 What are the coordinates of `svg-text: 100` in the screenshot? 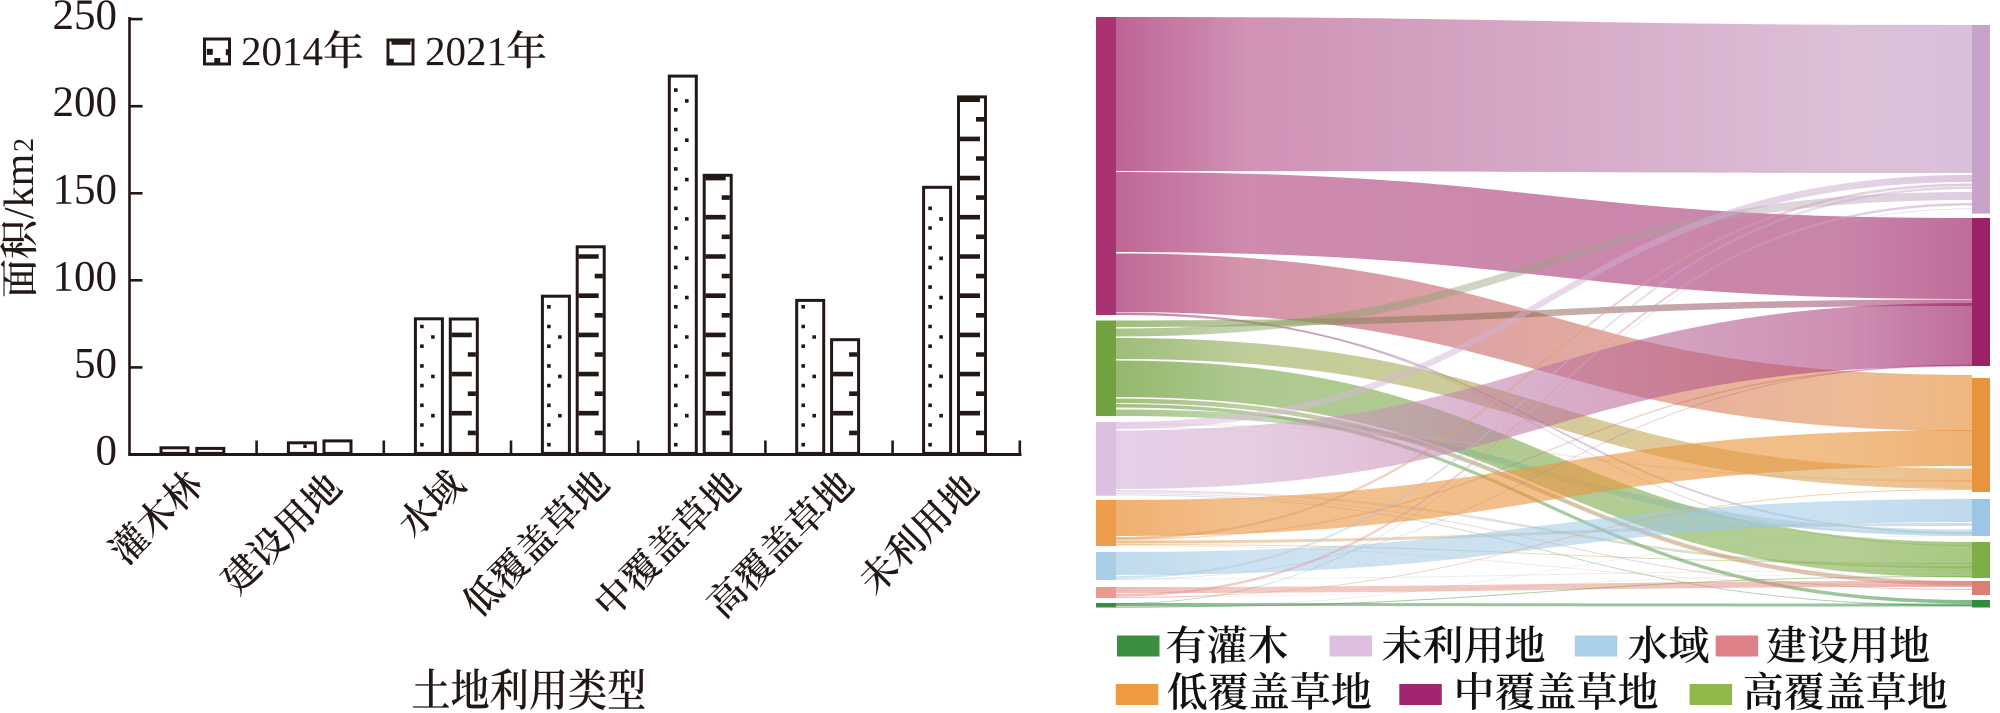 It's located at (85, 276).